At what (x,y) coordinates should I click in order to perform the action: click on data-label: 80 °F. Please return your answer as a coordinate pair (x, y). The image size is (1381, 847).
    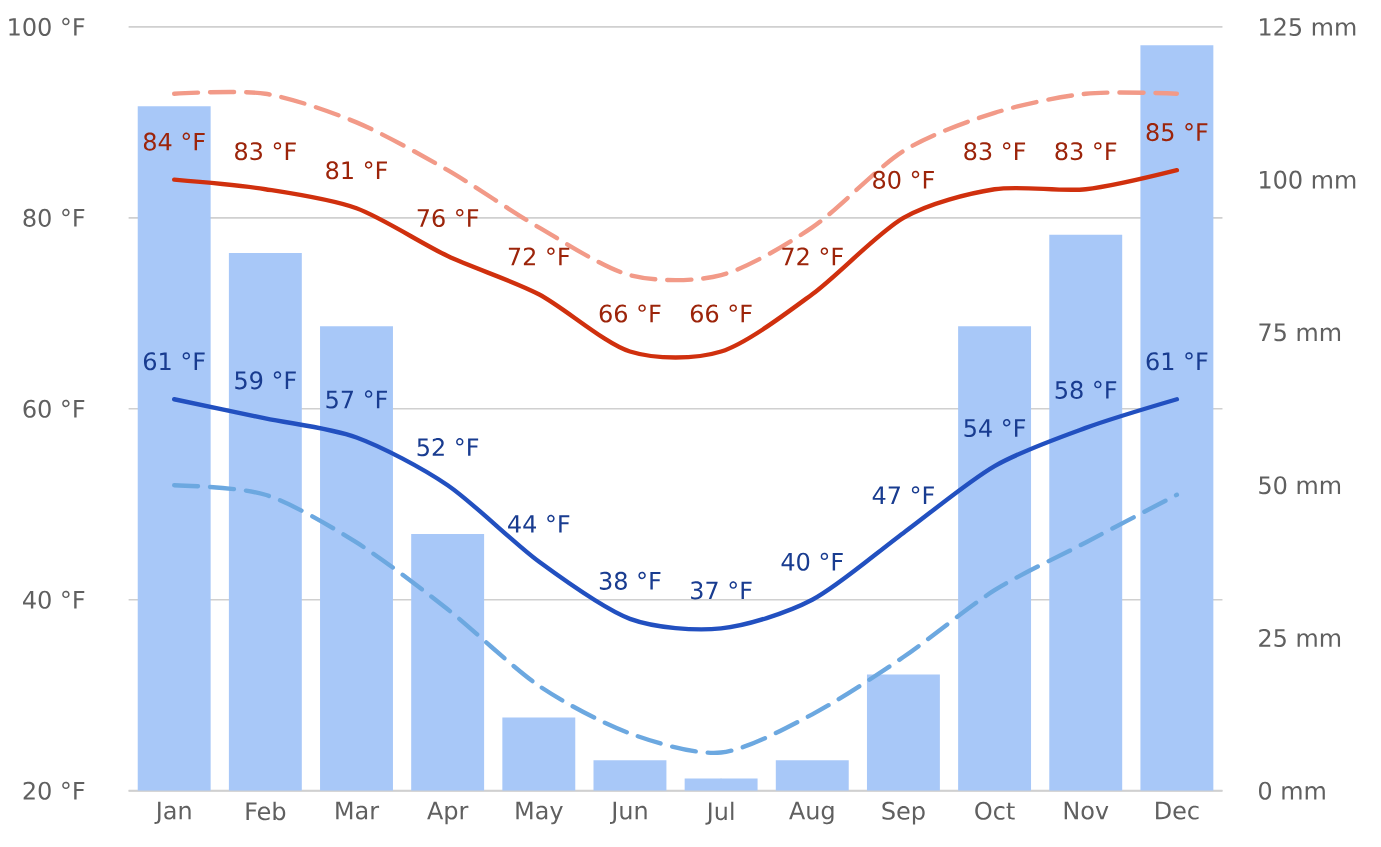
    Looking at the image, I should click on (903, 180).